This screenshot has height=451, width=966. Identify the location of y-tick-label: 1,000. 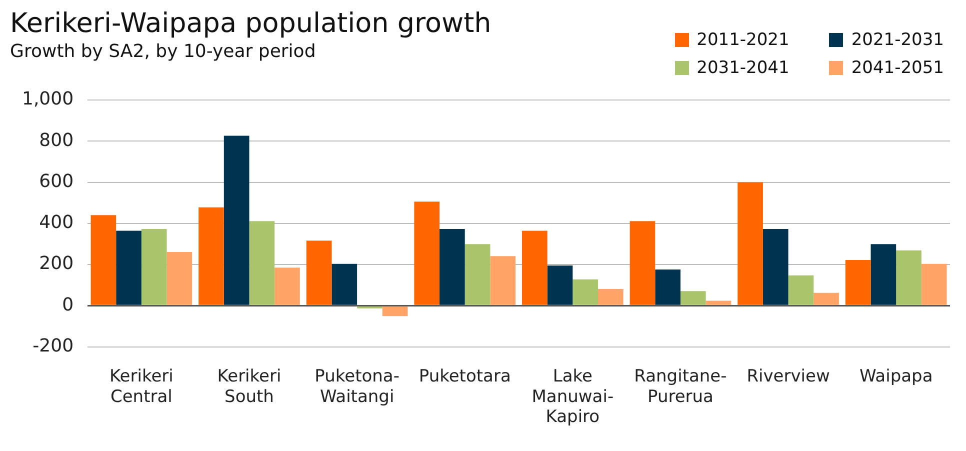
(48, 99).